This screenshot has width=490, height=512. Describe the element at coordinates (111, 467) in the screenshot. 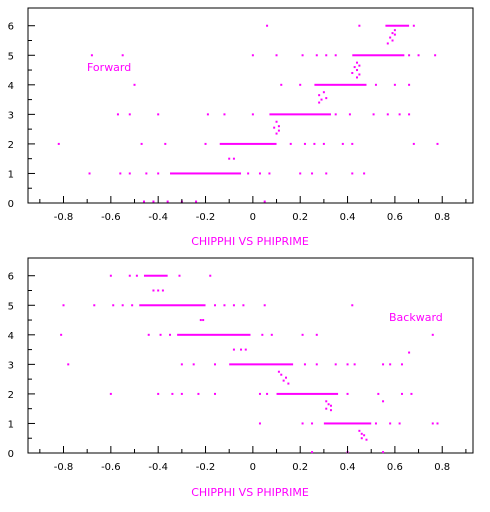

I see `backward-x-tick-label: -0.6` at that location.